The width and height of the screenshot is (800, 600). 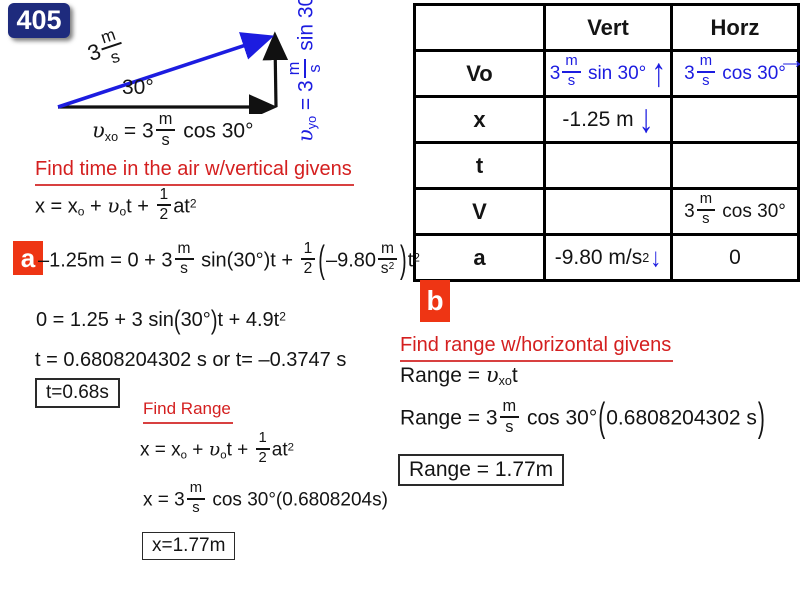 I want to click on header-empty-cell, so click(x=479, y=27).